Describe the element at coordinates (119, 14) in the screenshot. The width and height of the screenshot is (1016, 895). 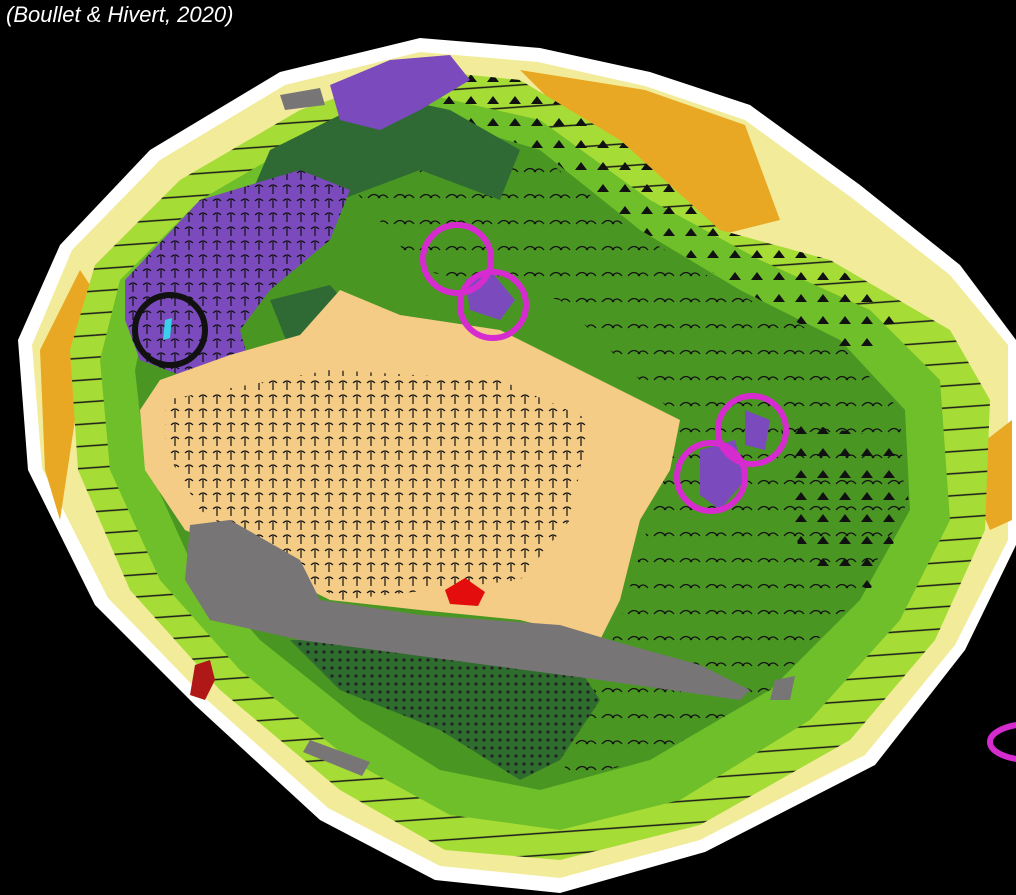
I see `caption: (Boullet & Hivert, 2020)` at that location.